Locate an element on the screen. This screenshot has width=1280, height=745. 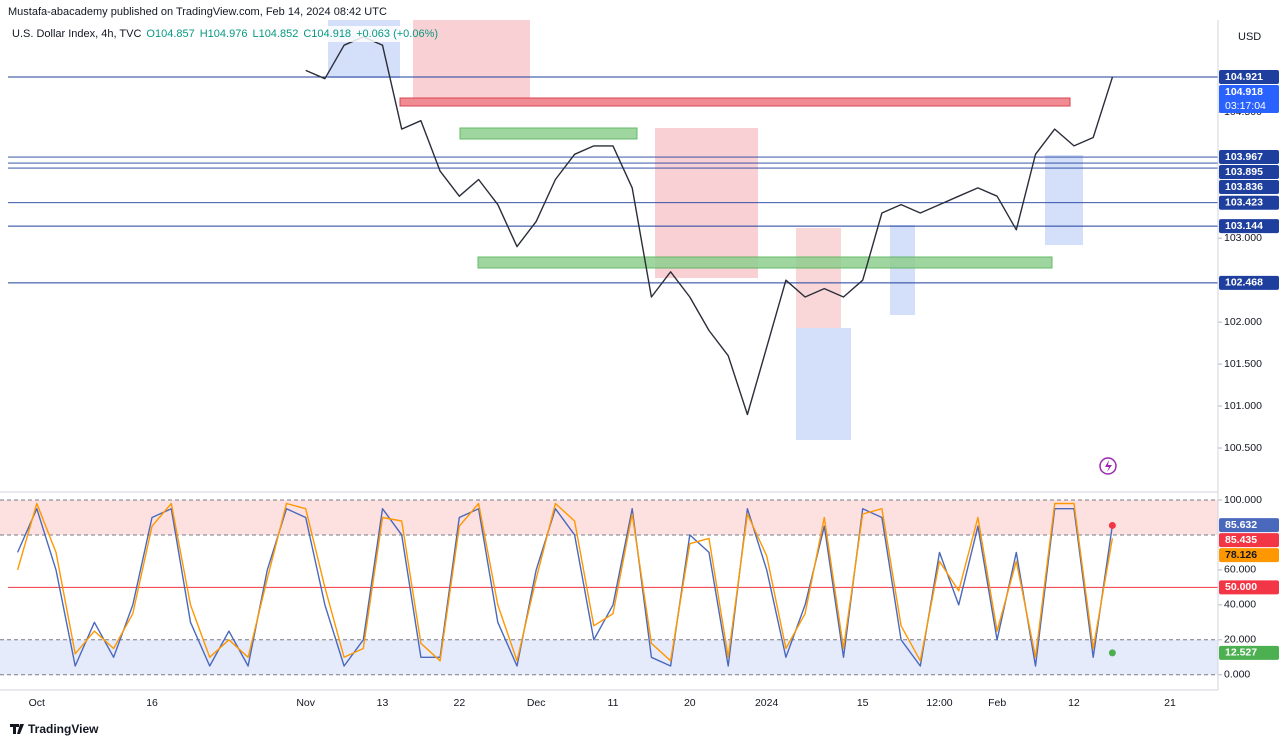
price-tag-label: 103.423 is located at coordinates (1244, 202).